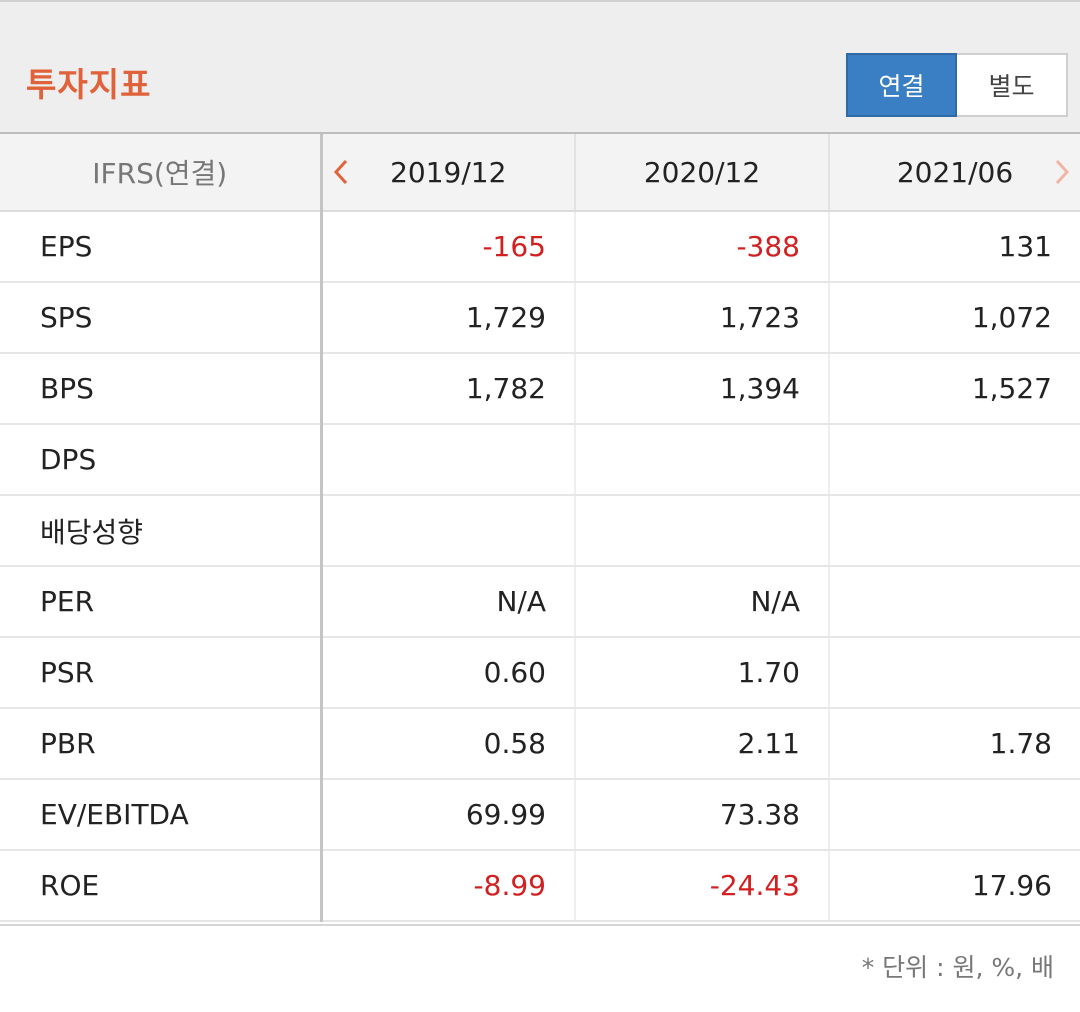 The height and width of the screenshot is (1012, 1080). I want to click on table-row: EPS -165 -388 131, so click(540, 247).